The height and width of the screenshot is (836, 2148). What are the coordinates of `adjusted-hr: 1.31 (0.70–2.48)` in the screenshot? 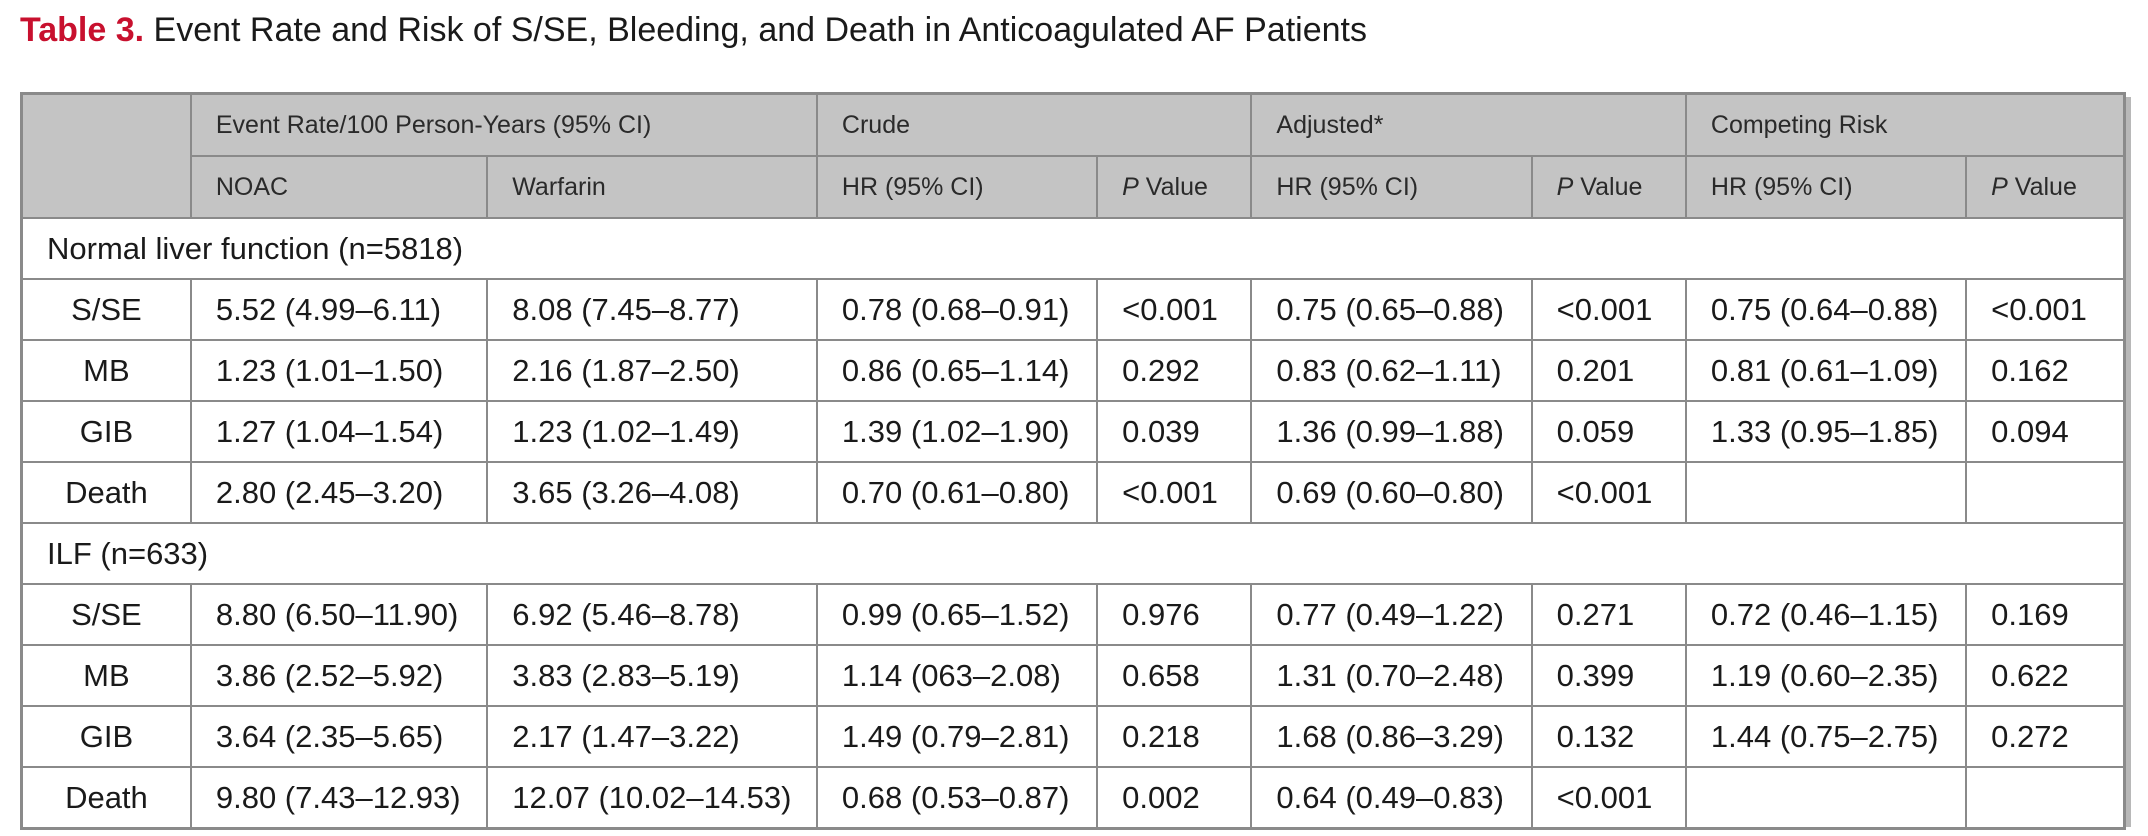 It's located at (1391, 675).